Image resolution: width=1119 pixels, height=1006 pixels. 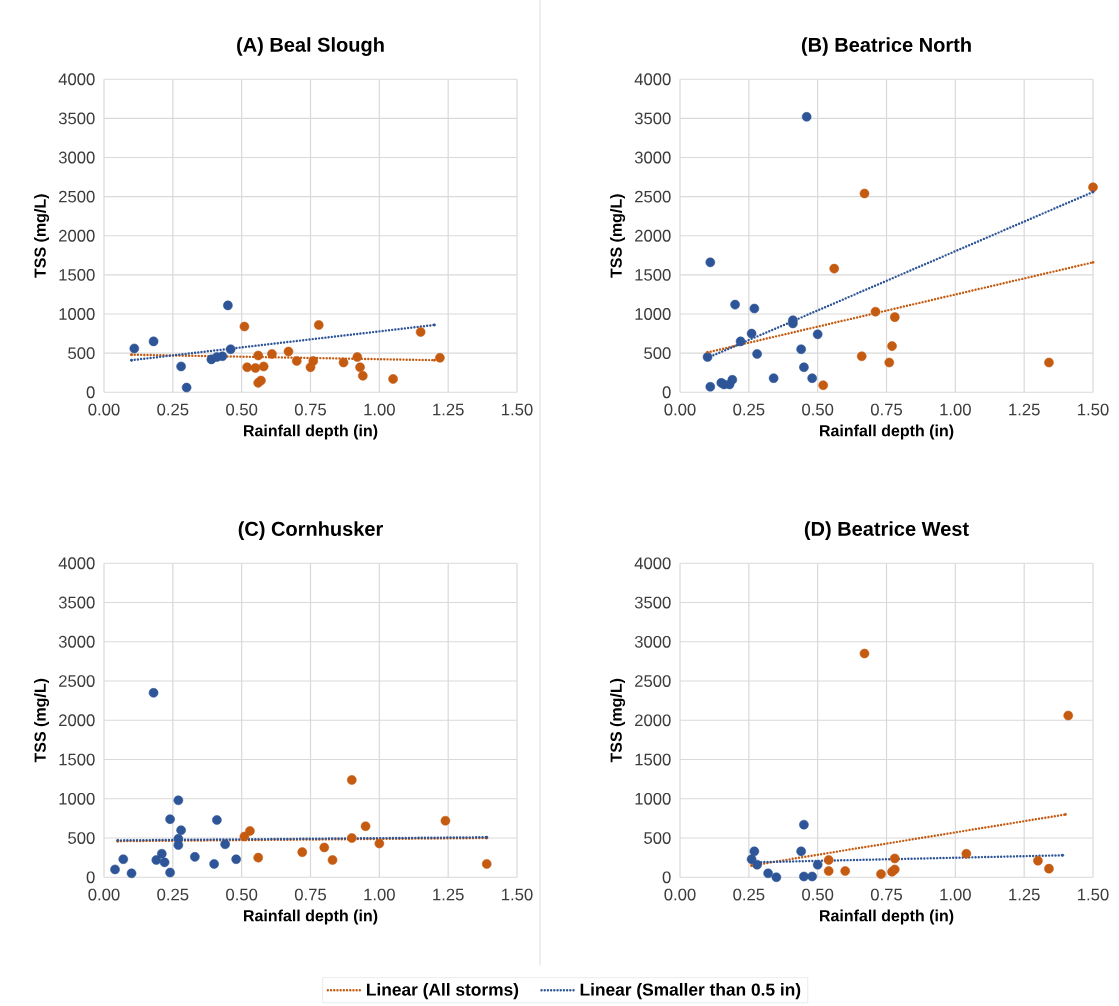 I want to click on chart-title: (B) Beatrice North, so click(x=886, y=46).